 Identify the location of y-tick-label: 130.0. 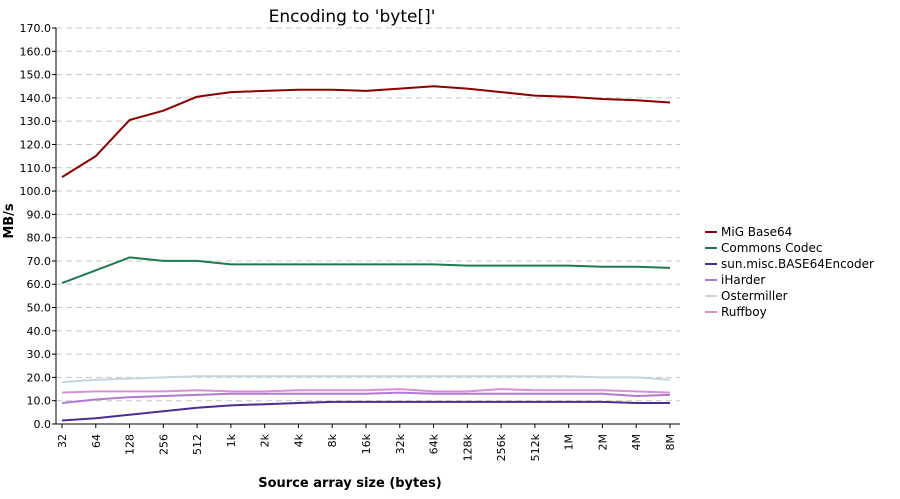
(36, 121).